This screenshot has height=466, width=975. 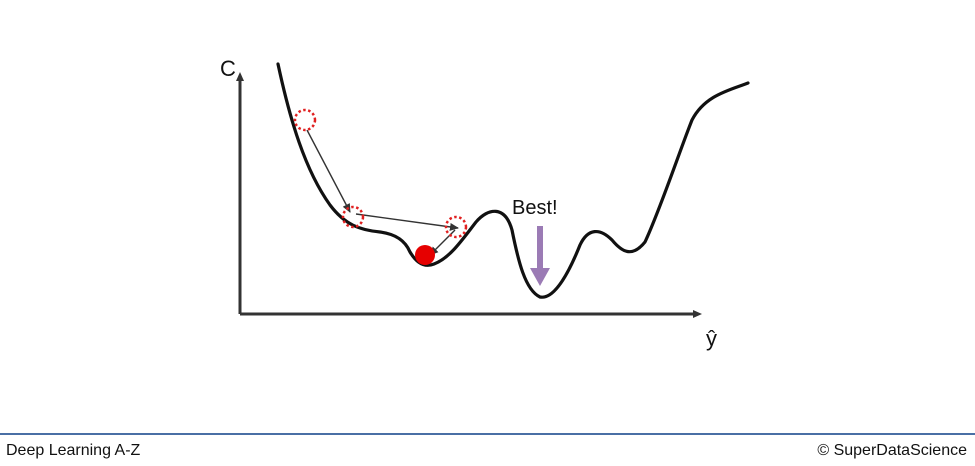 What do you see at coordinates (535, 208) in the screenshot?
I see `best-label: Best!` at bounding box center [535, 208].